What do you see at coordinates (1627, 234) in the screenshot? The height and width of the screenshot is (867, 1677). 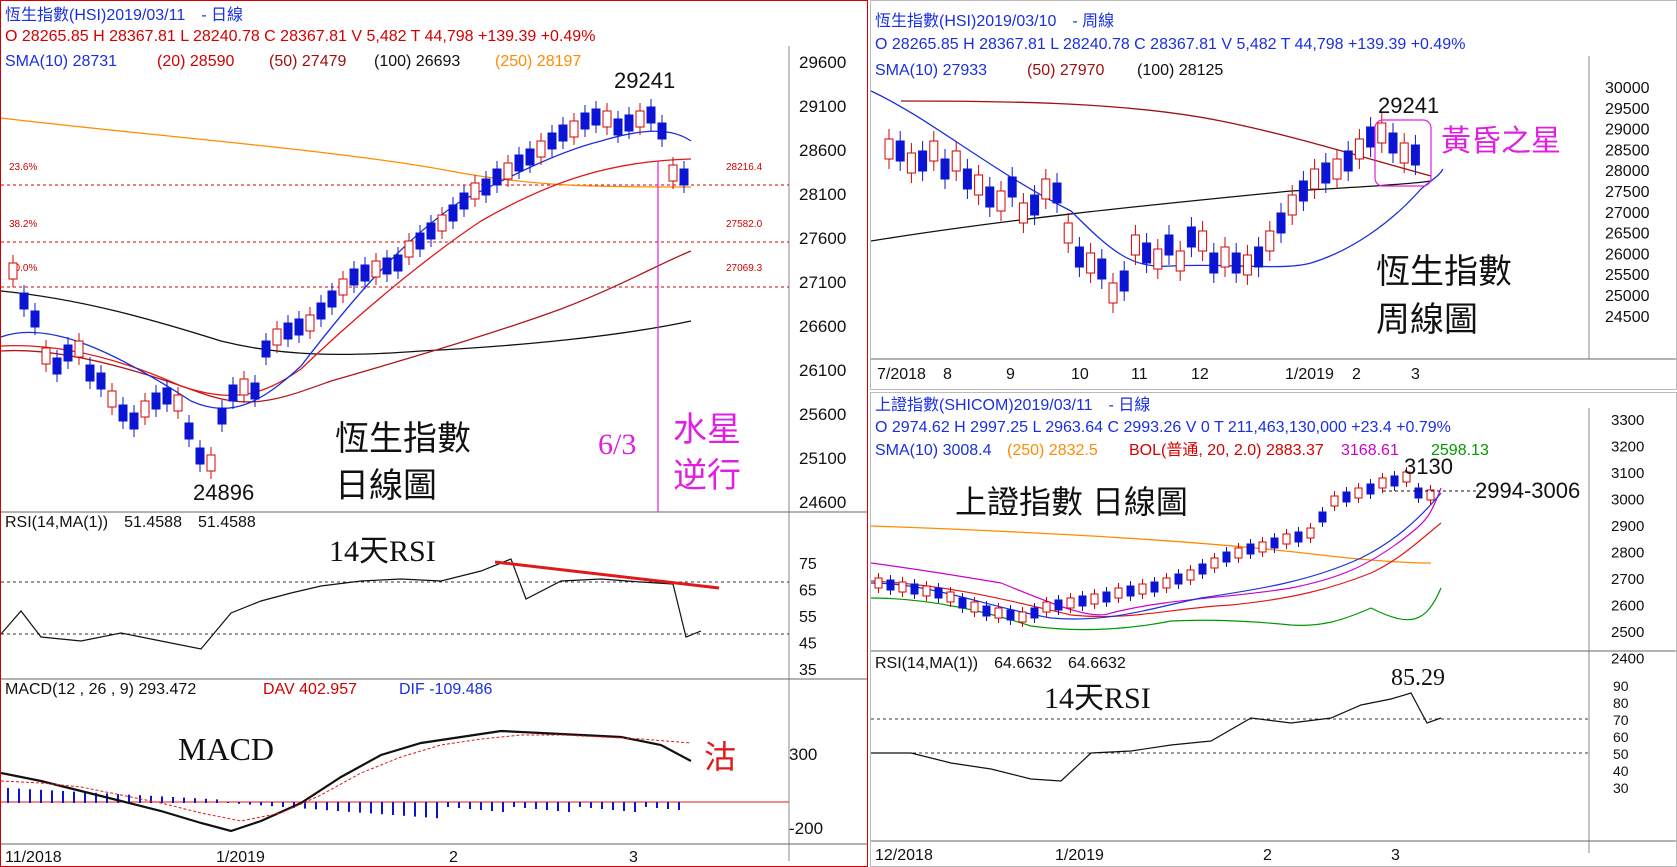 I see `price-axis-tick: 26500` at bounding box center [1627, 234].